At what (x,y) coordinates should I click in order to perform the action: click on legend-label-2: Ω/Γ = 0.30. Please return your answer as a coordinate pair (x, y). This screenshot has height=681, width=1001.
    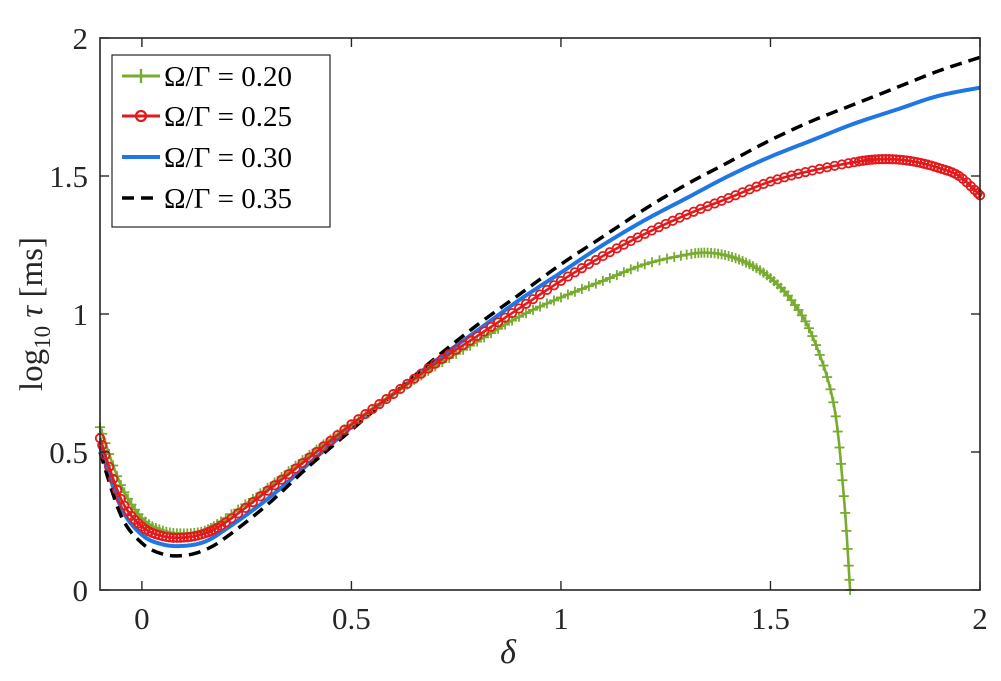
    Looking at the image, I should click on (228, 158).